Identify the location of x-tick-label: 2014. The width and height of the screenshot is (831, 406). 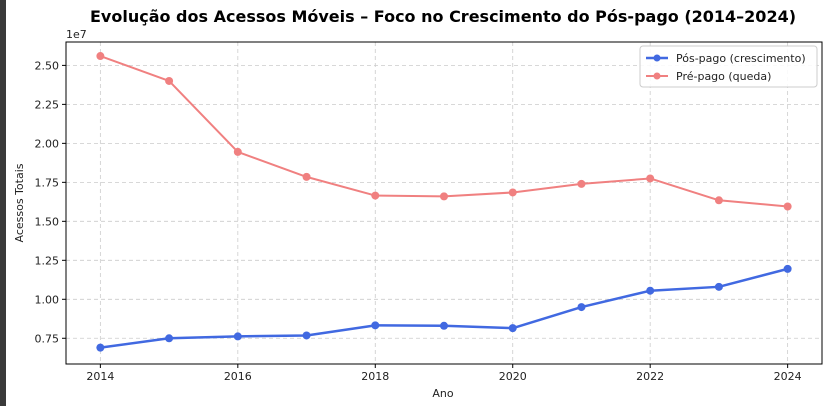
(100, 376).